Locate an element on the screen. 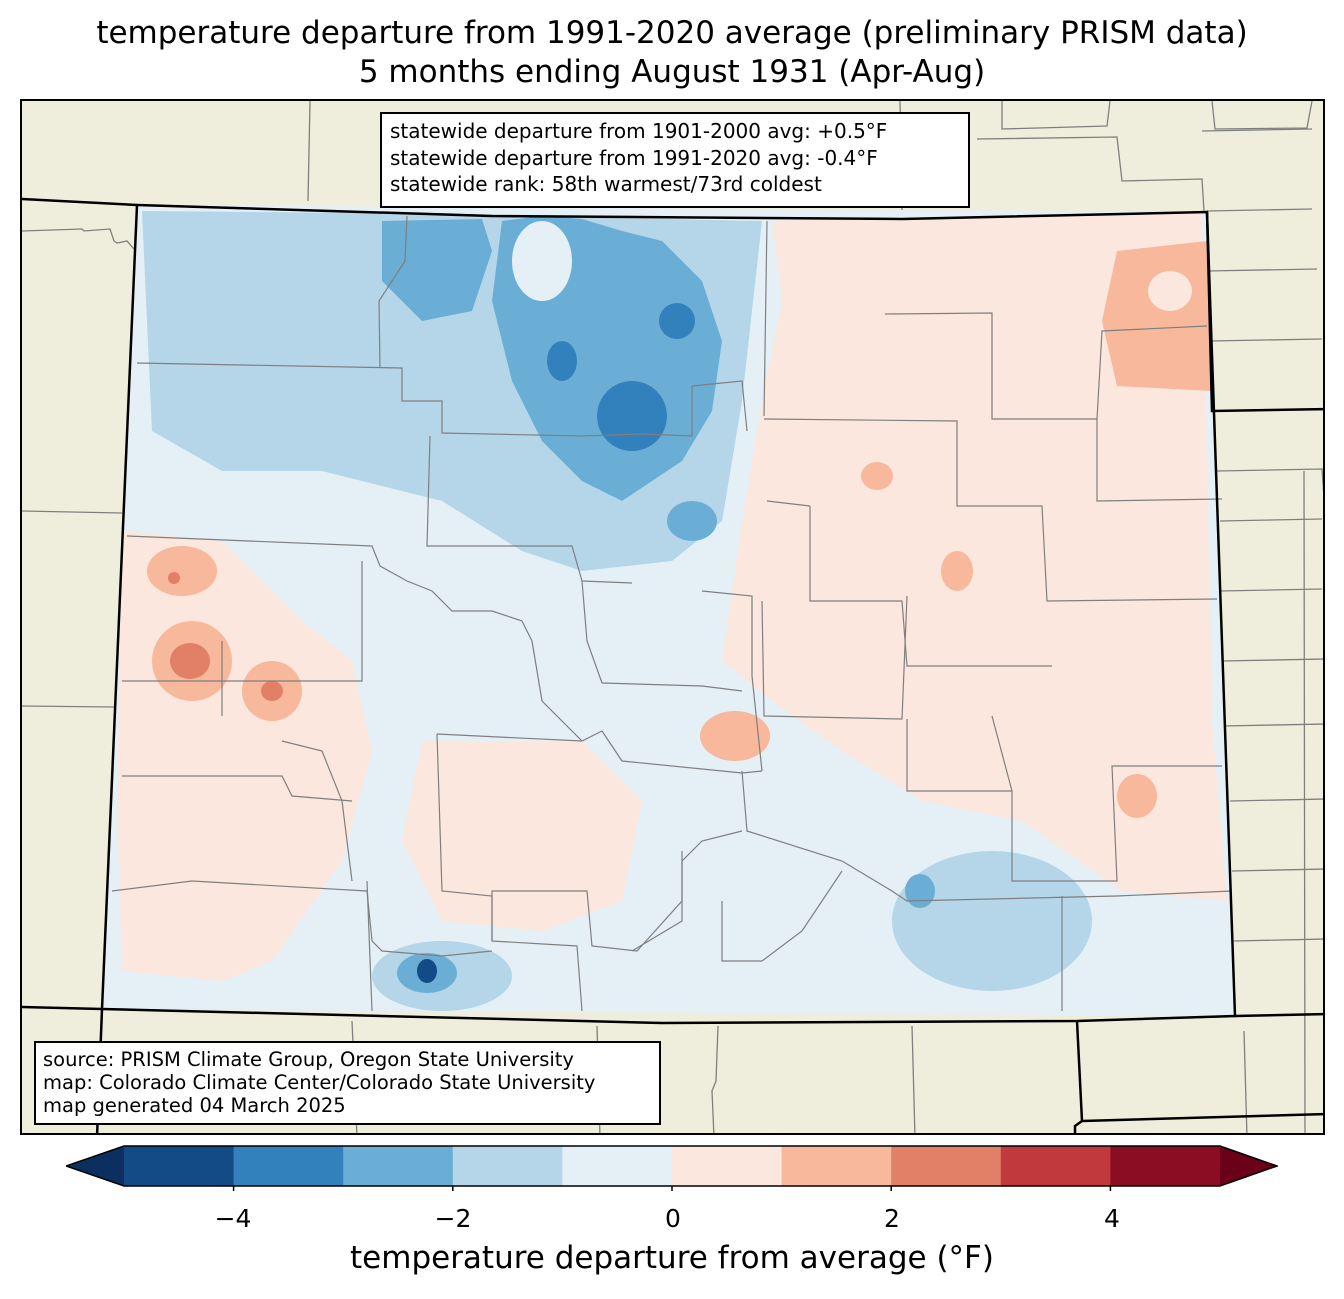 Image resolution: width=1344 pixels, height=1299 pixels. colorbar is located at coordinates (672, 1168).